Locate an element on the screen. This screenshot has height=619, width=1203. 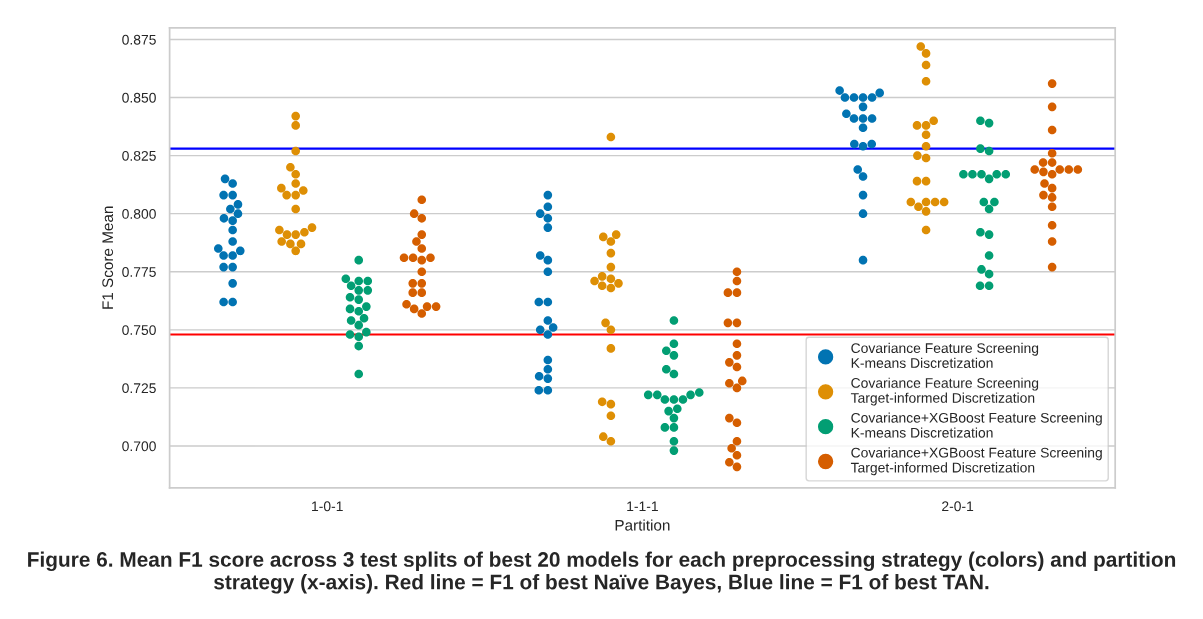
legend-label: Covariance+XGBoost Feature Screening K-means Discretization is located at coordinates (976, 425).